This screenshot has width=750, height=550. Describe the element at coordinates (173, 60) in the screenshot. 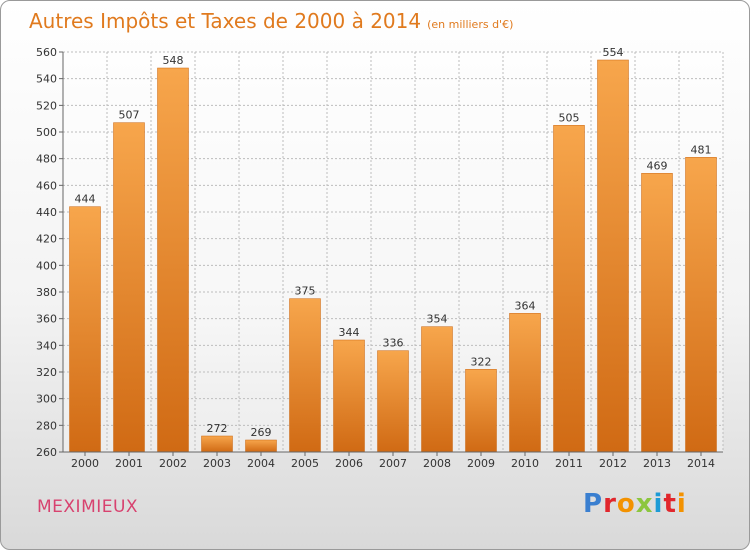

I see `bar-value-label: 548` at that location.